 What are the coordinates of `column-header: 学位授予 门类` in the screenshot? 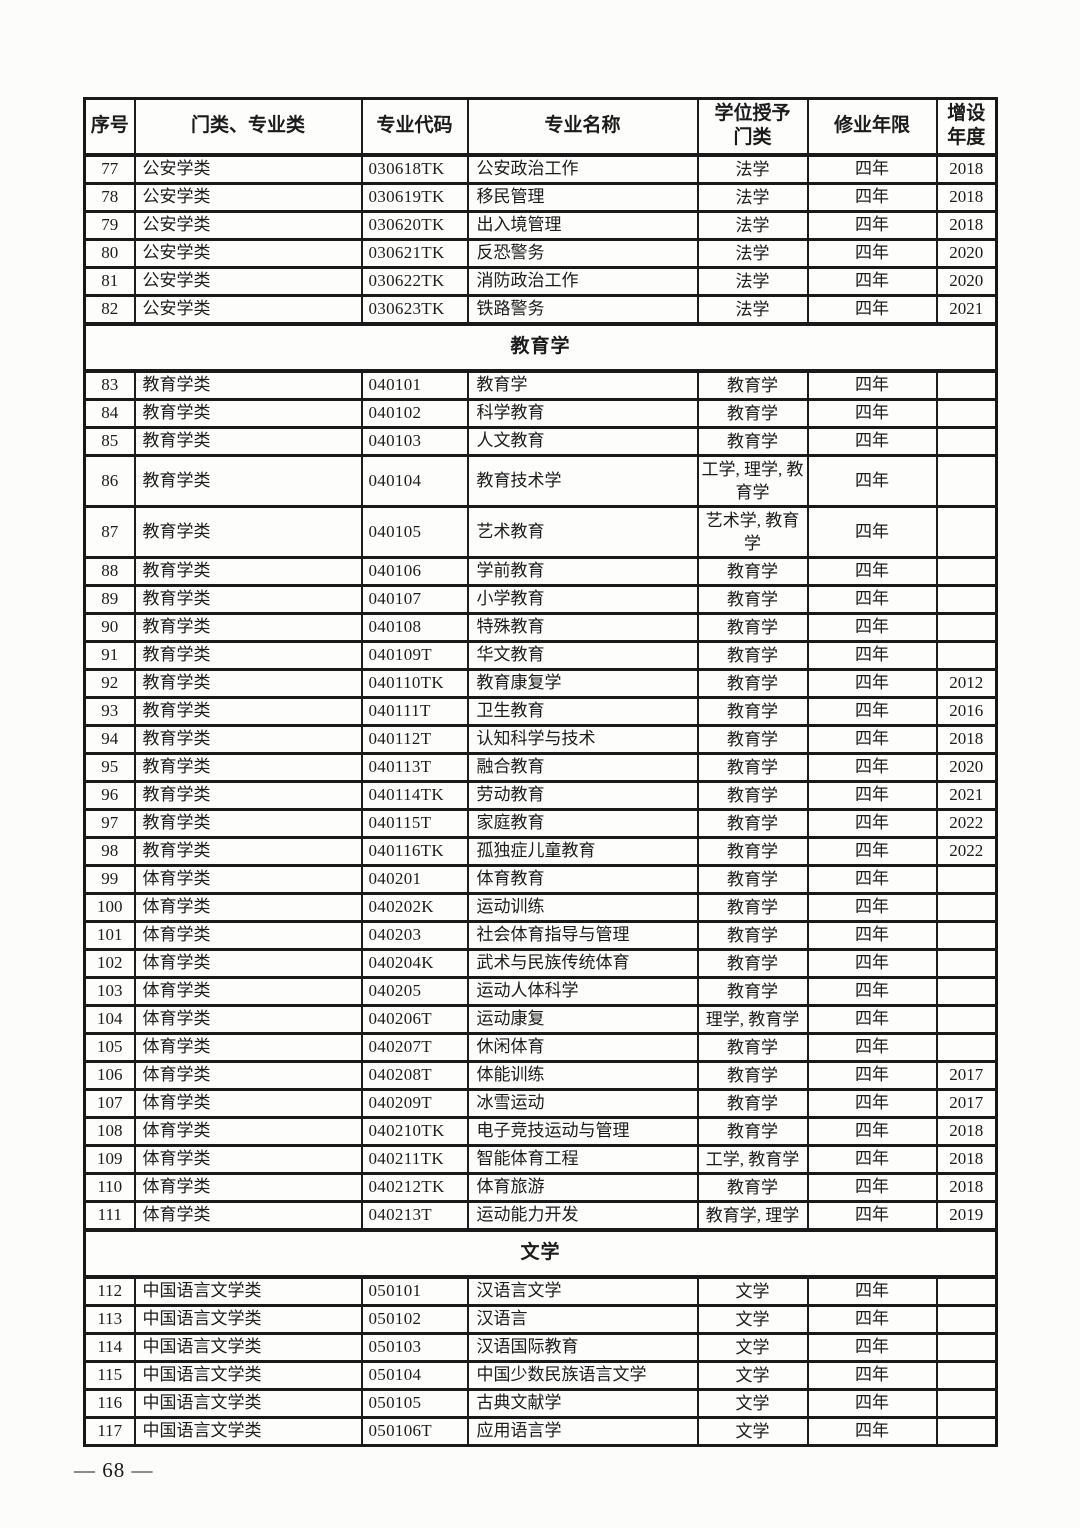 It's located at (752, 127).